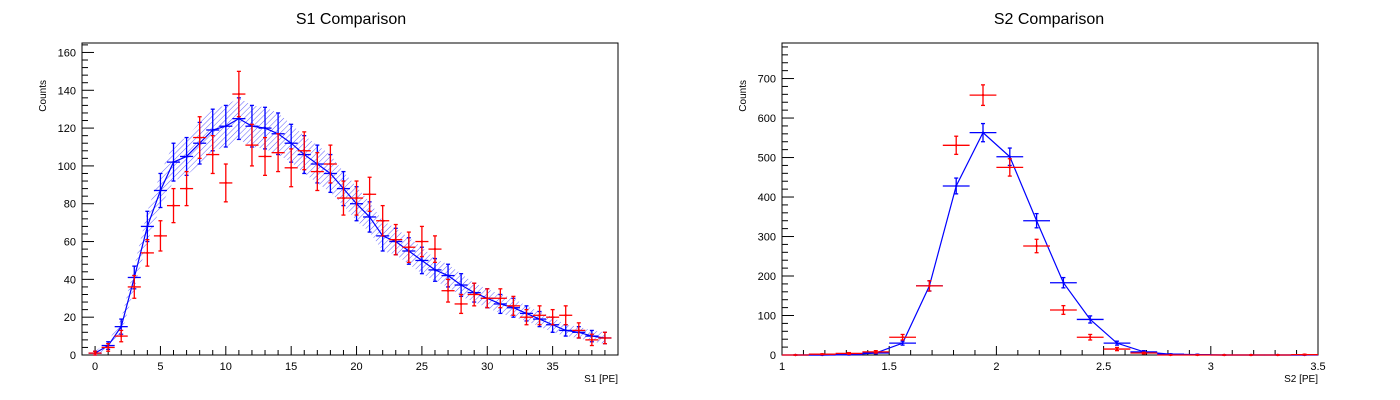  What do you see at coordinates (767, 238) in the screenshot?
I see `s2-y-tick-label: 300` at bounding box center [767, 238].